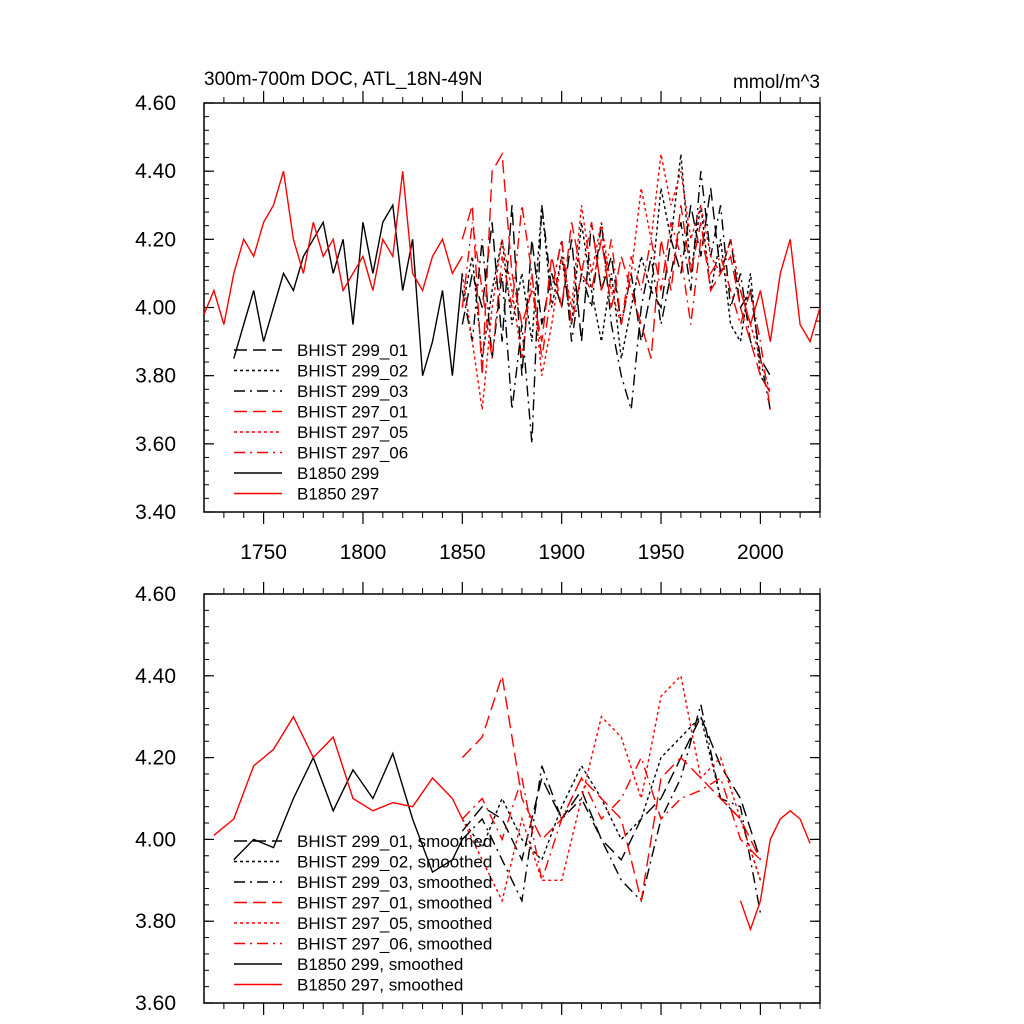  Describe the element at coordinates (338, 494) in the screenshot. I see `legend-label: B1850 297` at that location.